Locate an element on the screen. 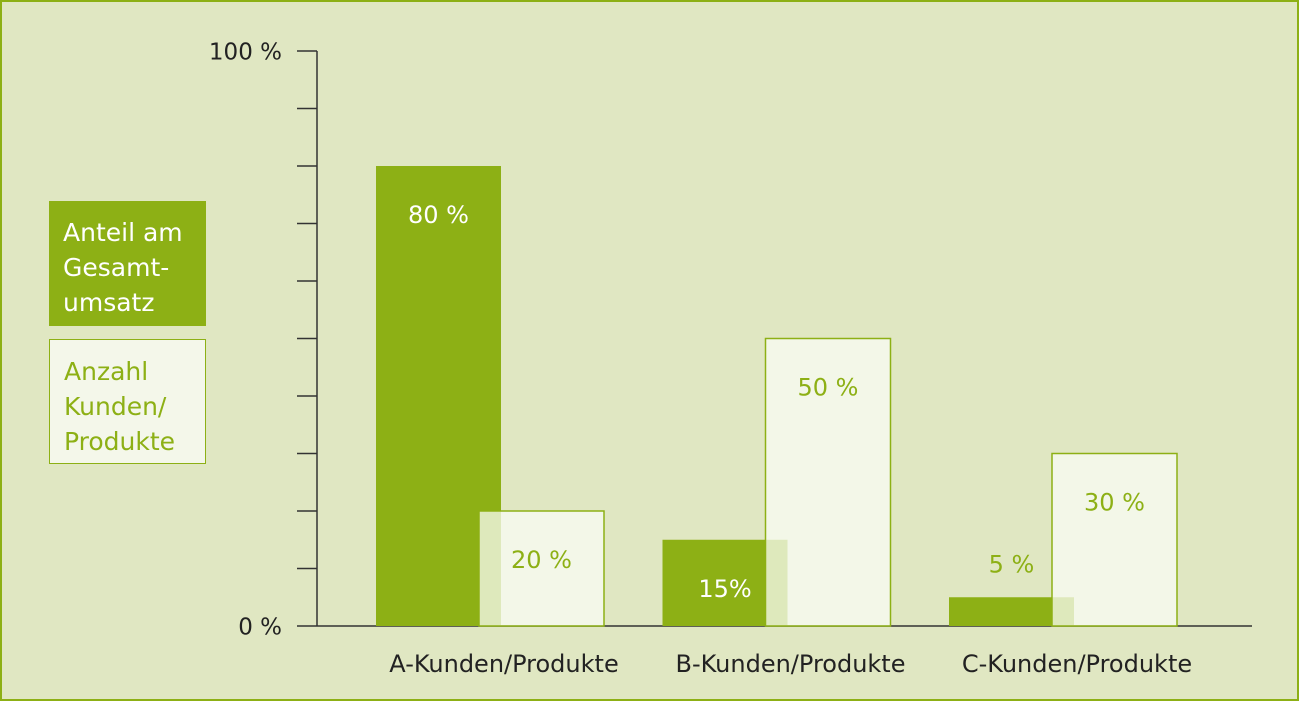 This screenshot has height=701, width=1299. value-label: 20 % is located at coordinates (541, 560).